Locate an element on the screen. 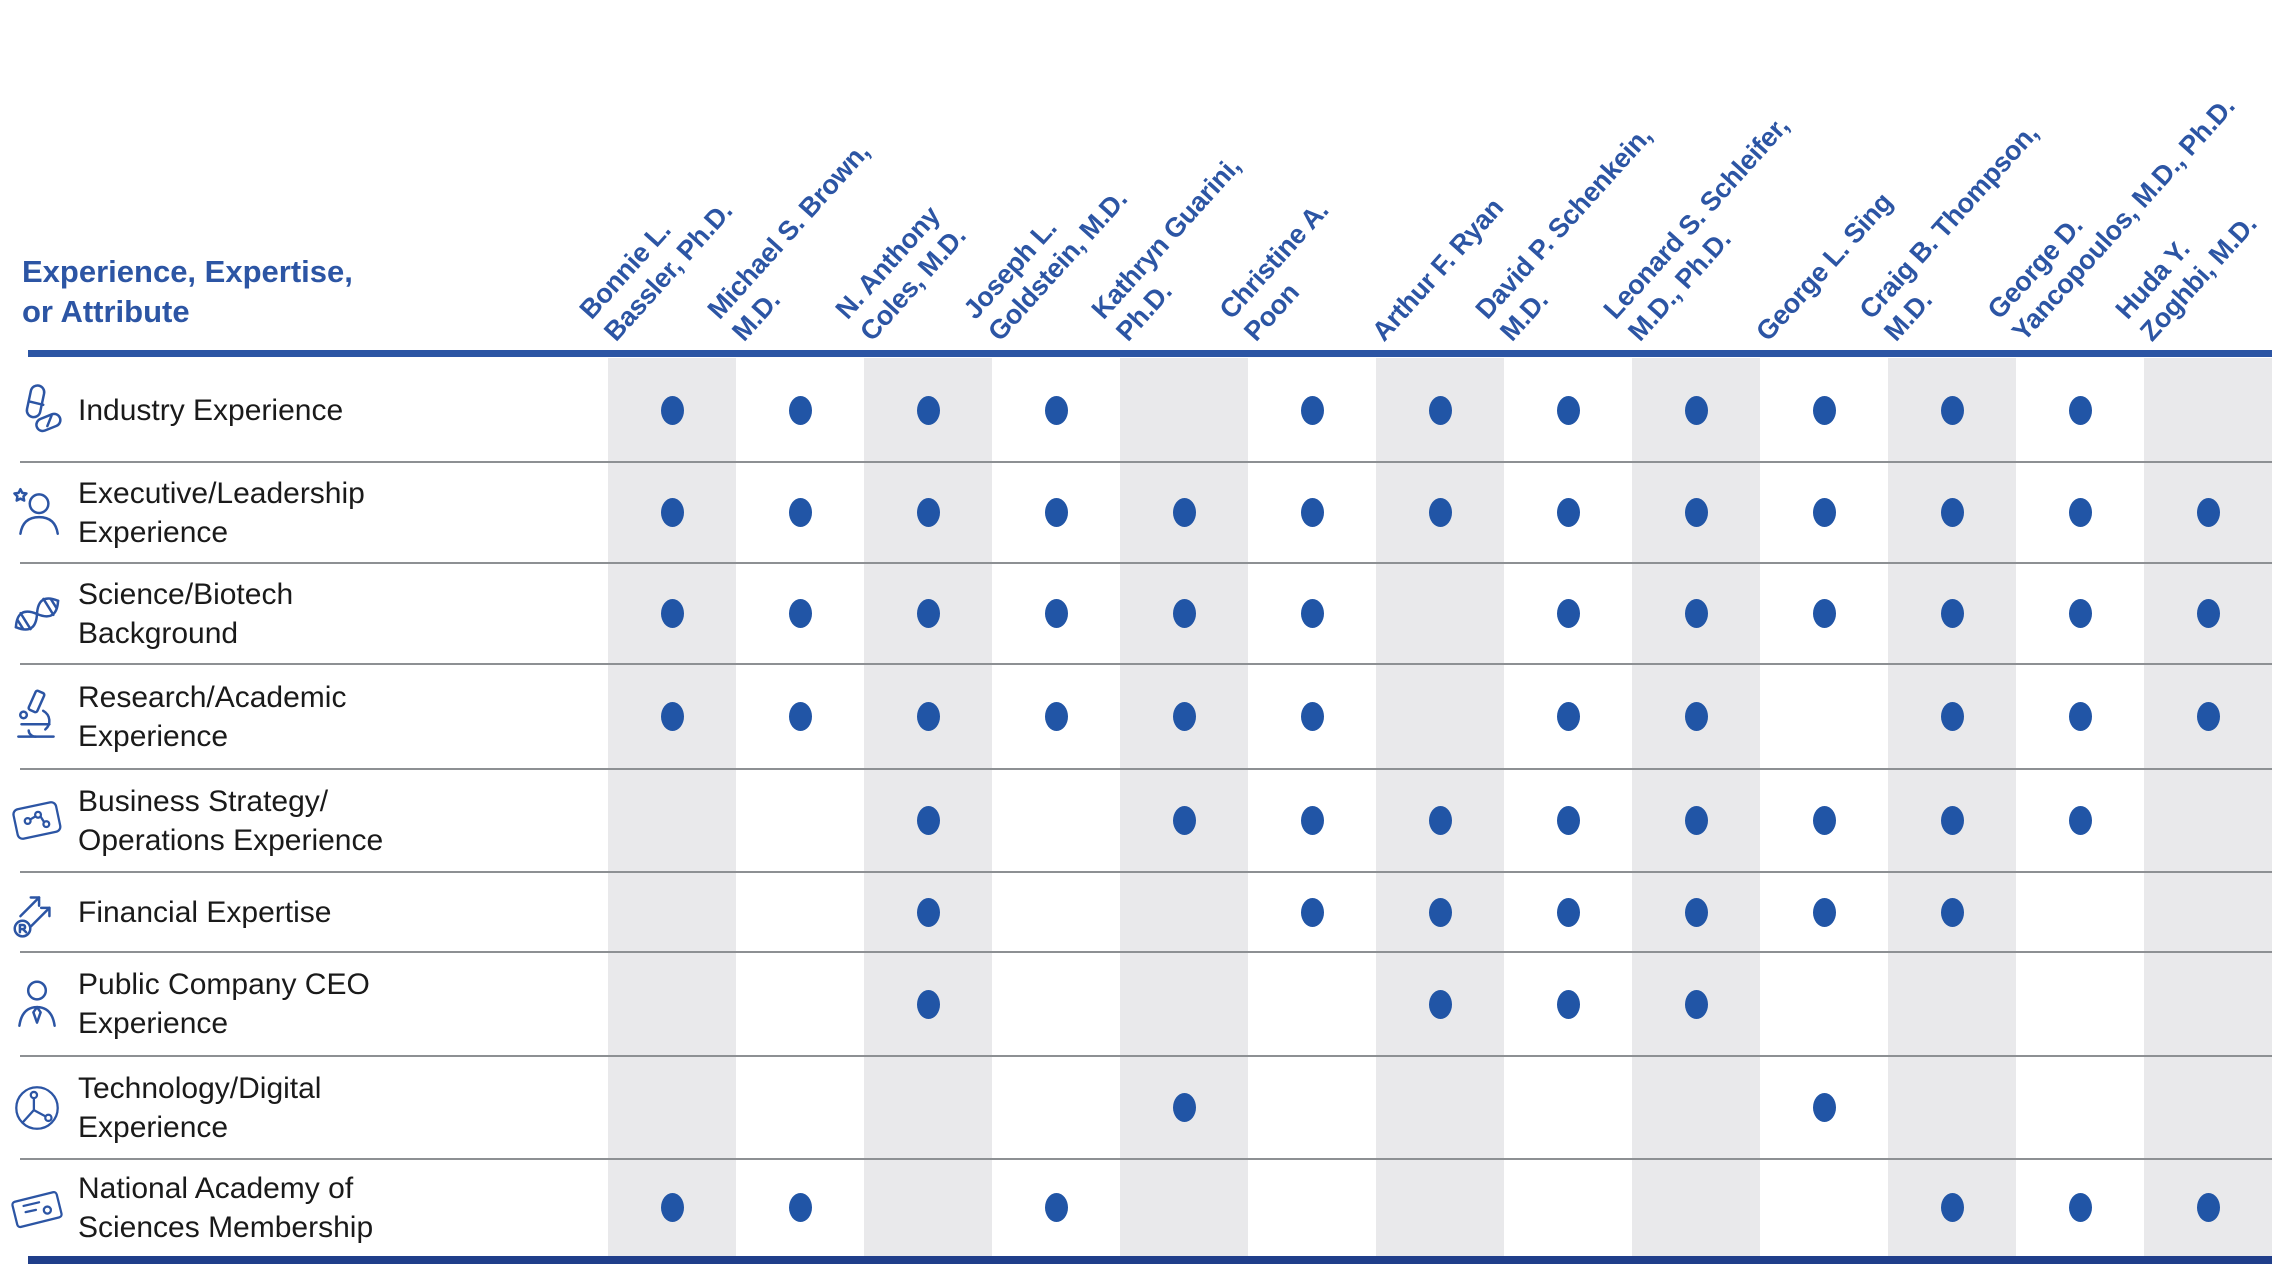 Image resolution: width=2272 pixels, height=1273 pixels. tech-network-icon is located at coordinates (37, 1108).